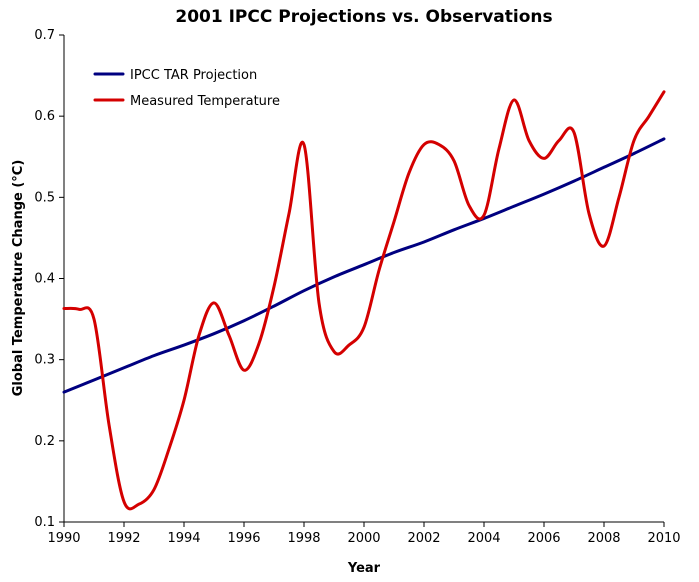  What do you see at coordinates (205, 101) in the screenshot?
I see `legend-label: Measured Temperature` at bounding box center [205, 101].